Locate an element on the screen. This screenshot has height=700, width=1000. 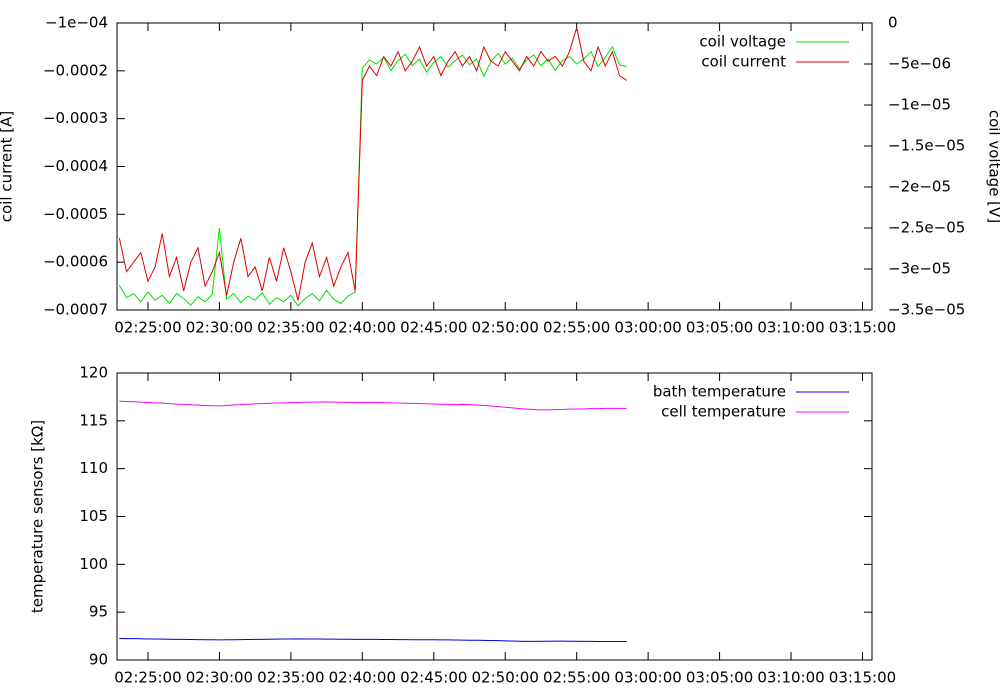
y2-tick-label: −3.5e−05 is located at coordinates (926, 310).